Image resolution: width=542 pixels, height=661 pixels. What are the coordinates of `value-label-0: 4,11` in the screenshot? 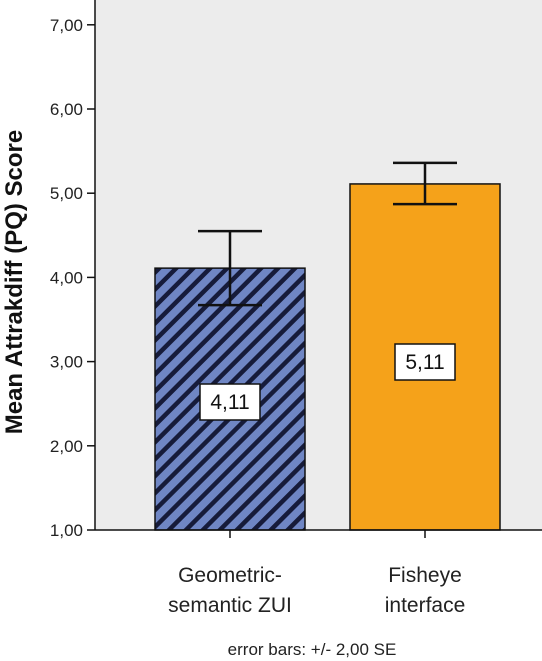 It's located at (229, 402).